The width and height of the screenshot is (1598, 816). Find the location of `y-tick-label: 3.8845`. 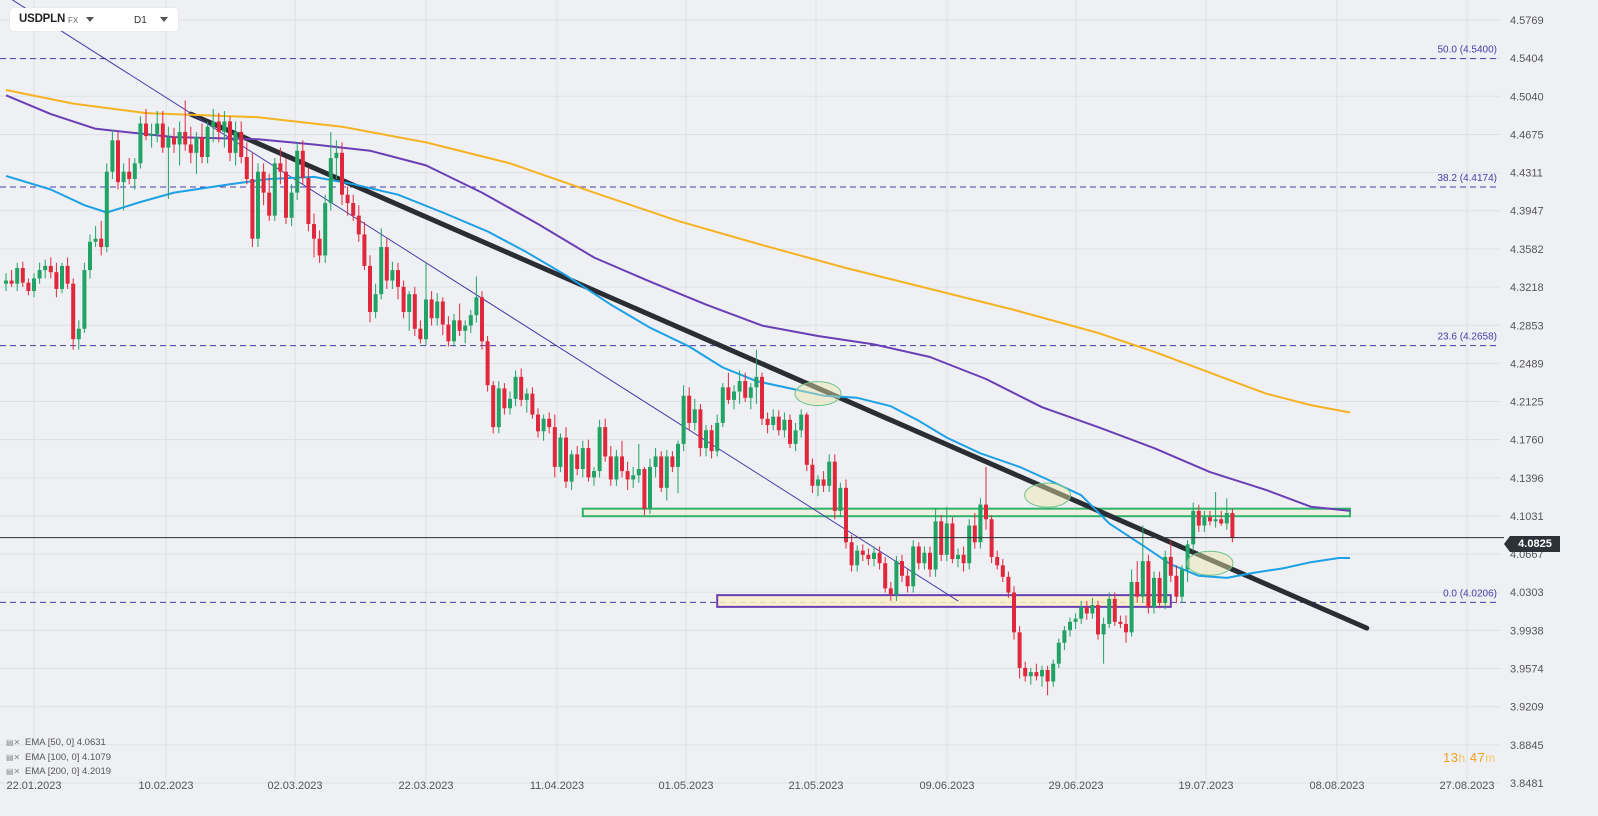

y-tick-label: 3.8845 is located at coordinates (1527, 746).